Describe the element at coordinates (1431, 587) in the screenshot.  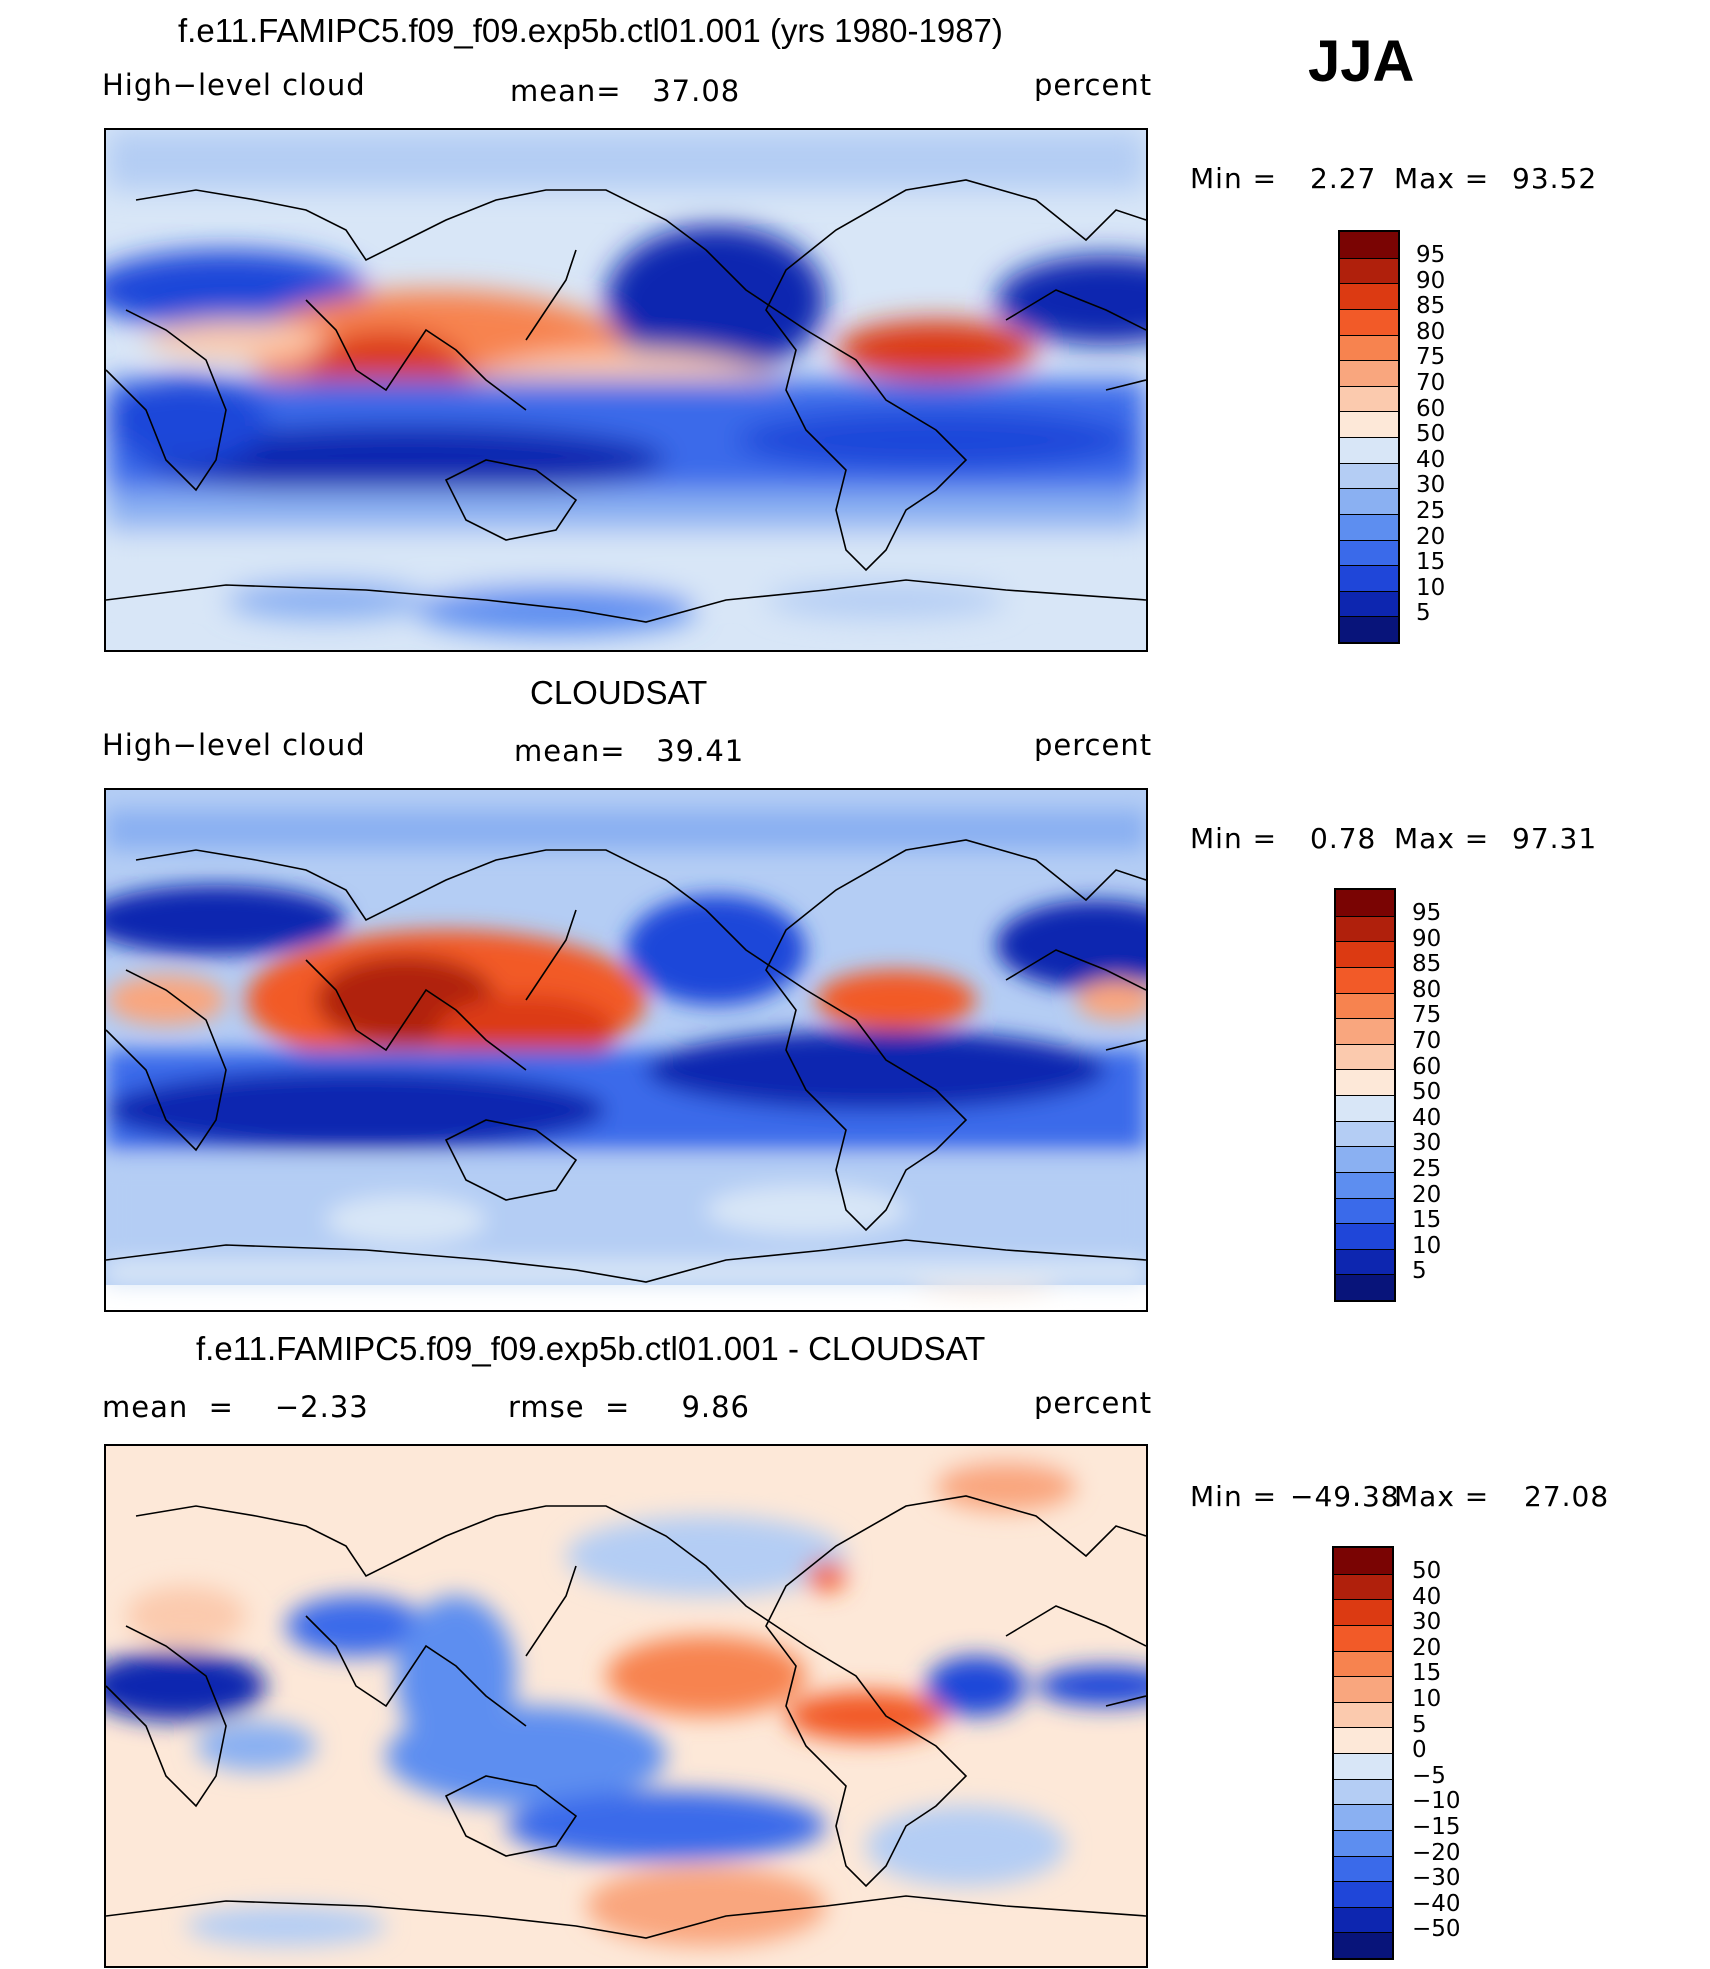
I see `panel1-colorbar-tick: 10` at that location.